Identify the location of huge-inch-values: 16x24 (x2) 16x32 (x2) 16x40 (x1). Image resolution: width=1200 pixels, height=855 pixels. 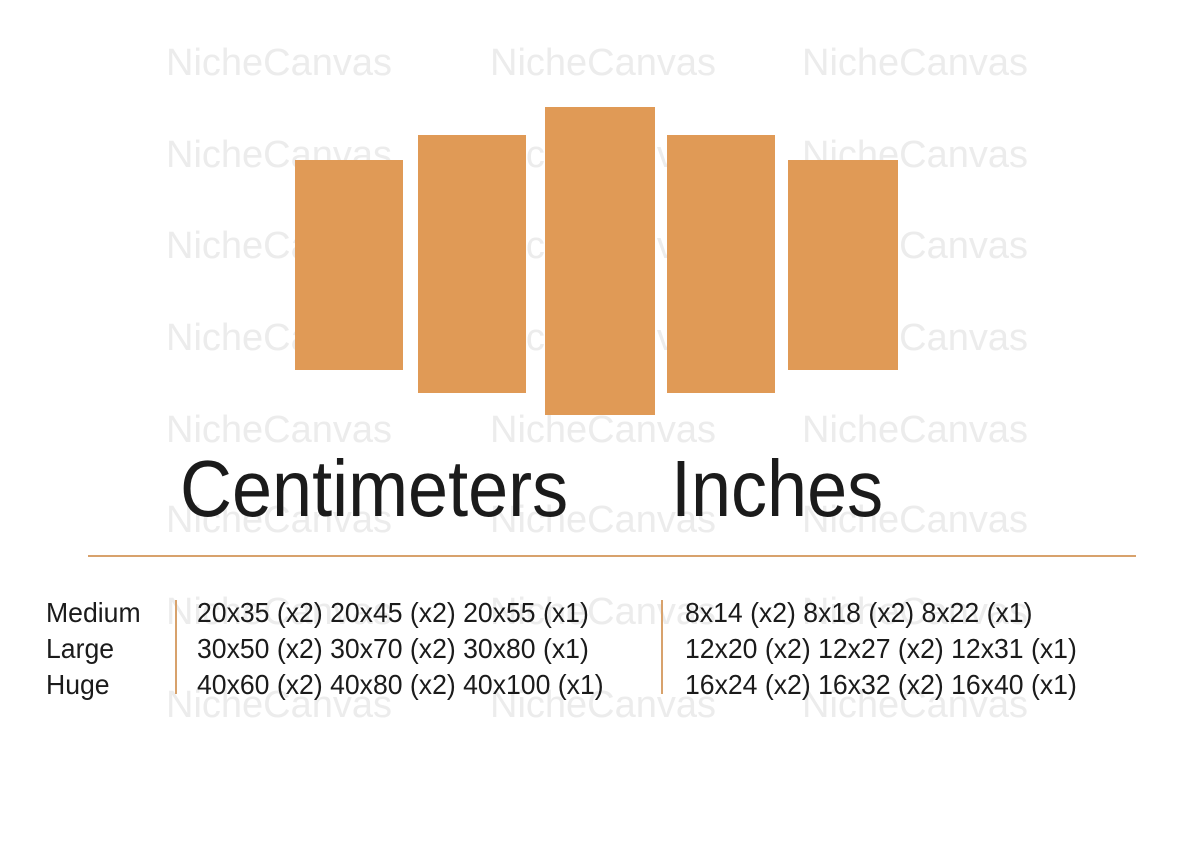
(881, 684).